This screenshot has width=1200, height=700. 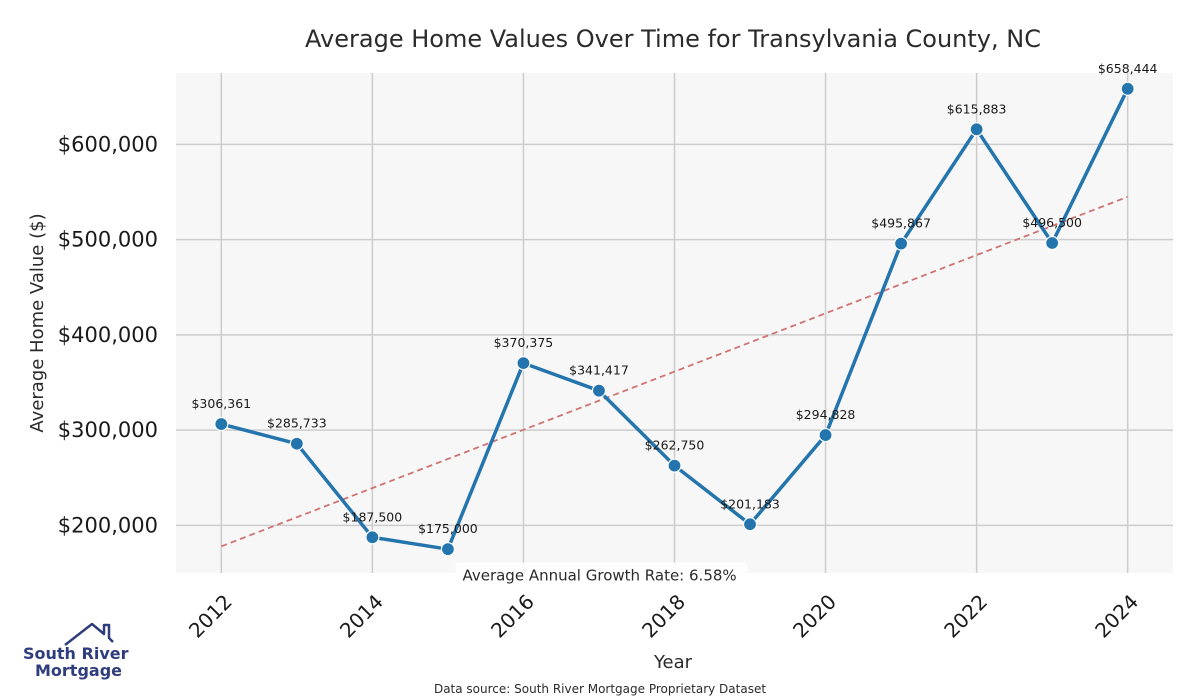 What do you see at coordinates (448, 528) in the screenshot?
I see `data-label: $175,000` at bounding box center [448, 528].